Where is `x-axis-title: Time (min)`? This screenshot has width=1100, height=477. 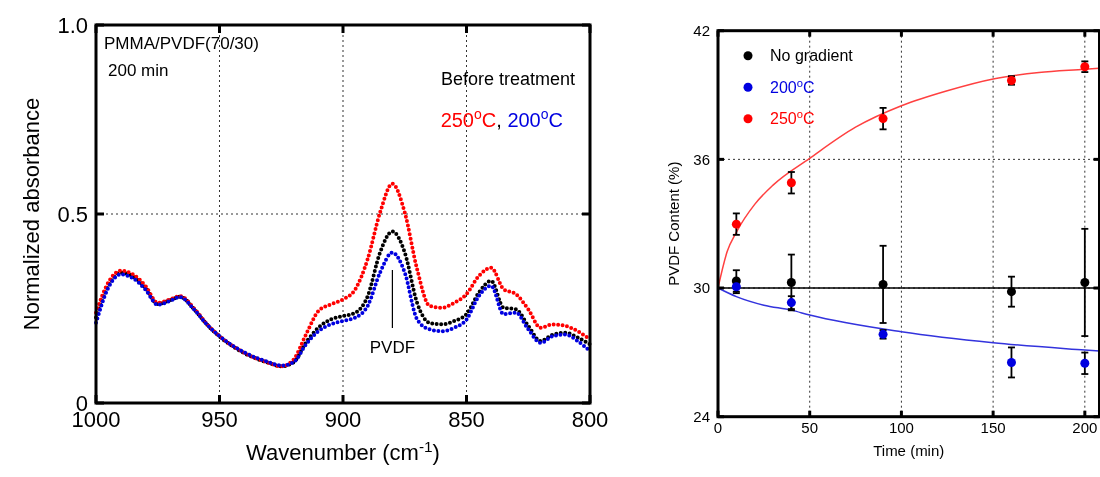 x-axis-title: Time (min) is located at coordinates (909, 450).